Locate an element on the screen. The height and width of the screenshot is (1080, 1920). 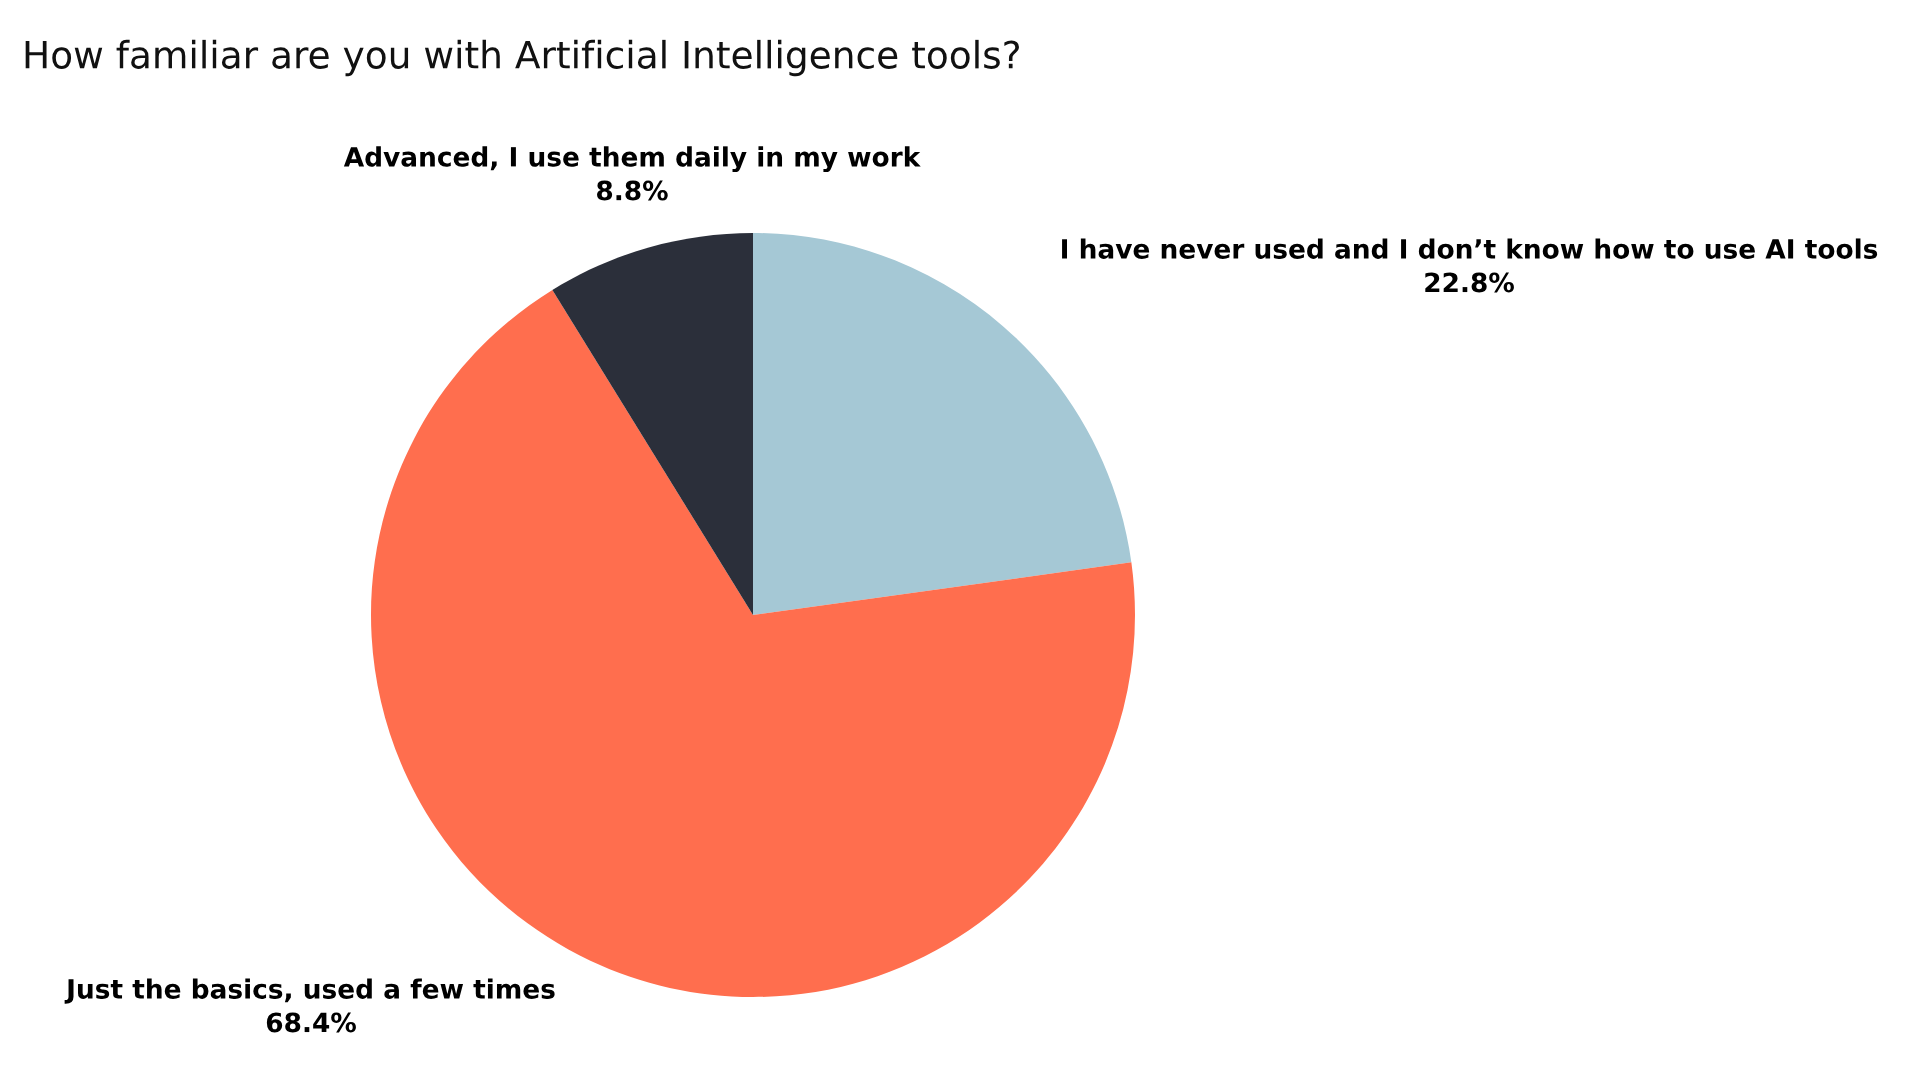
slice-label: Just the basics, used a few times is located at coordinates (309, 991).